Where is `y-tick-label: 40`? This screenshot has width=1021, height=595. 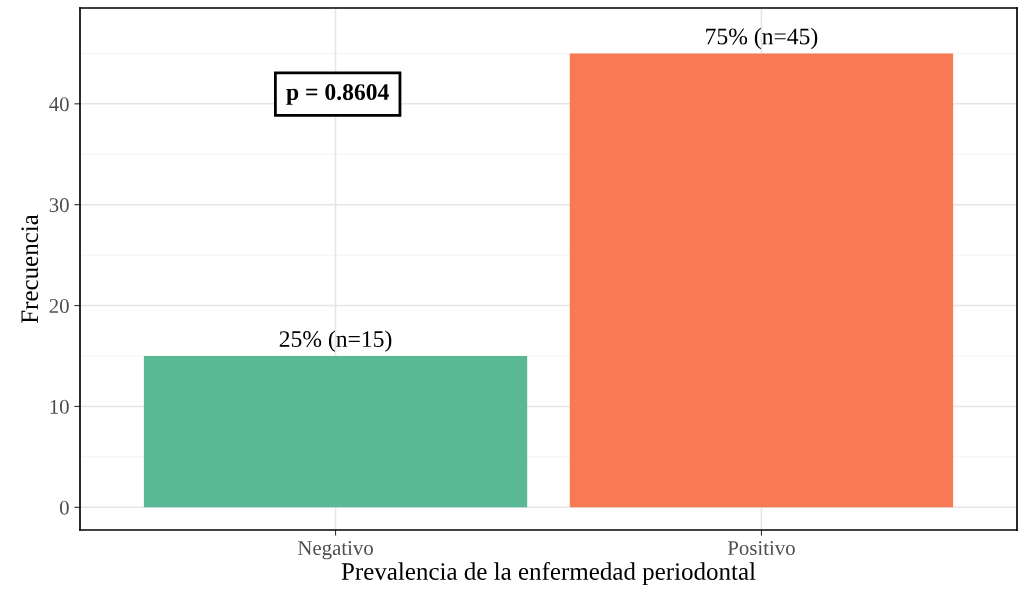 y-tick-label: 40 is located at coordinates (59, 104).